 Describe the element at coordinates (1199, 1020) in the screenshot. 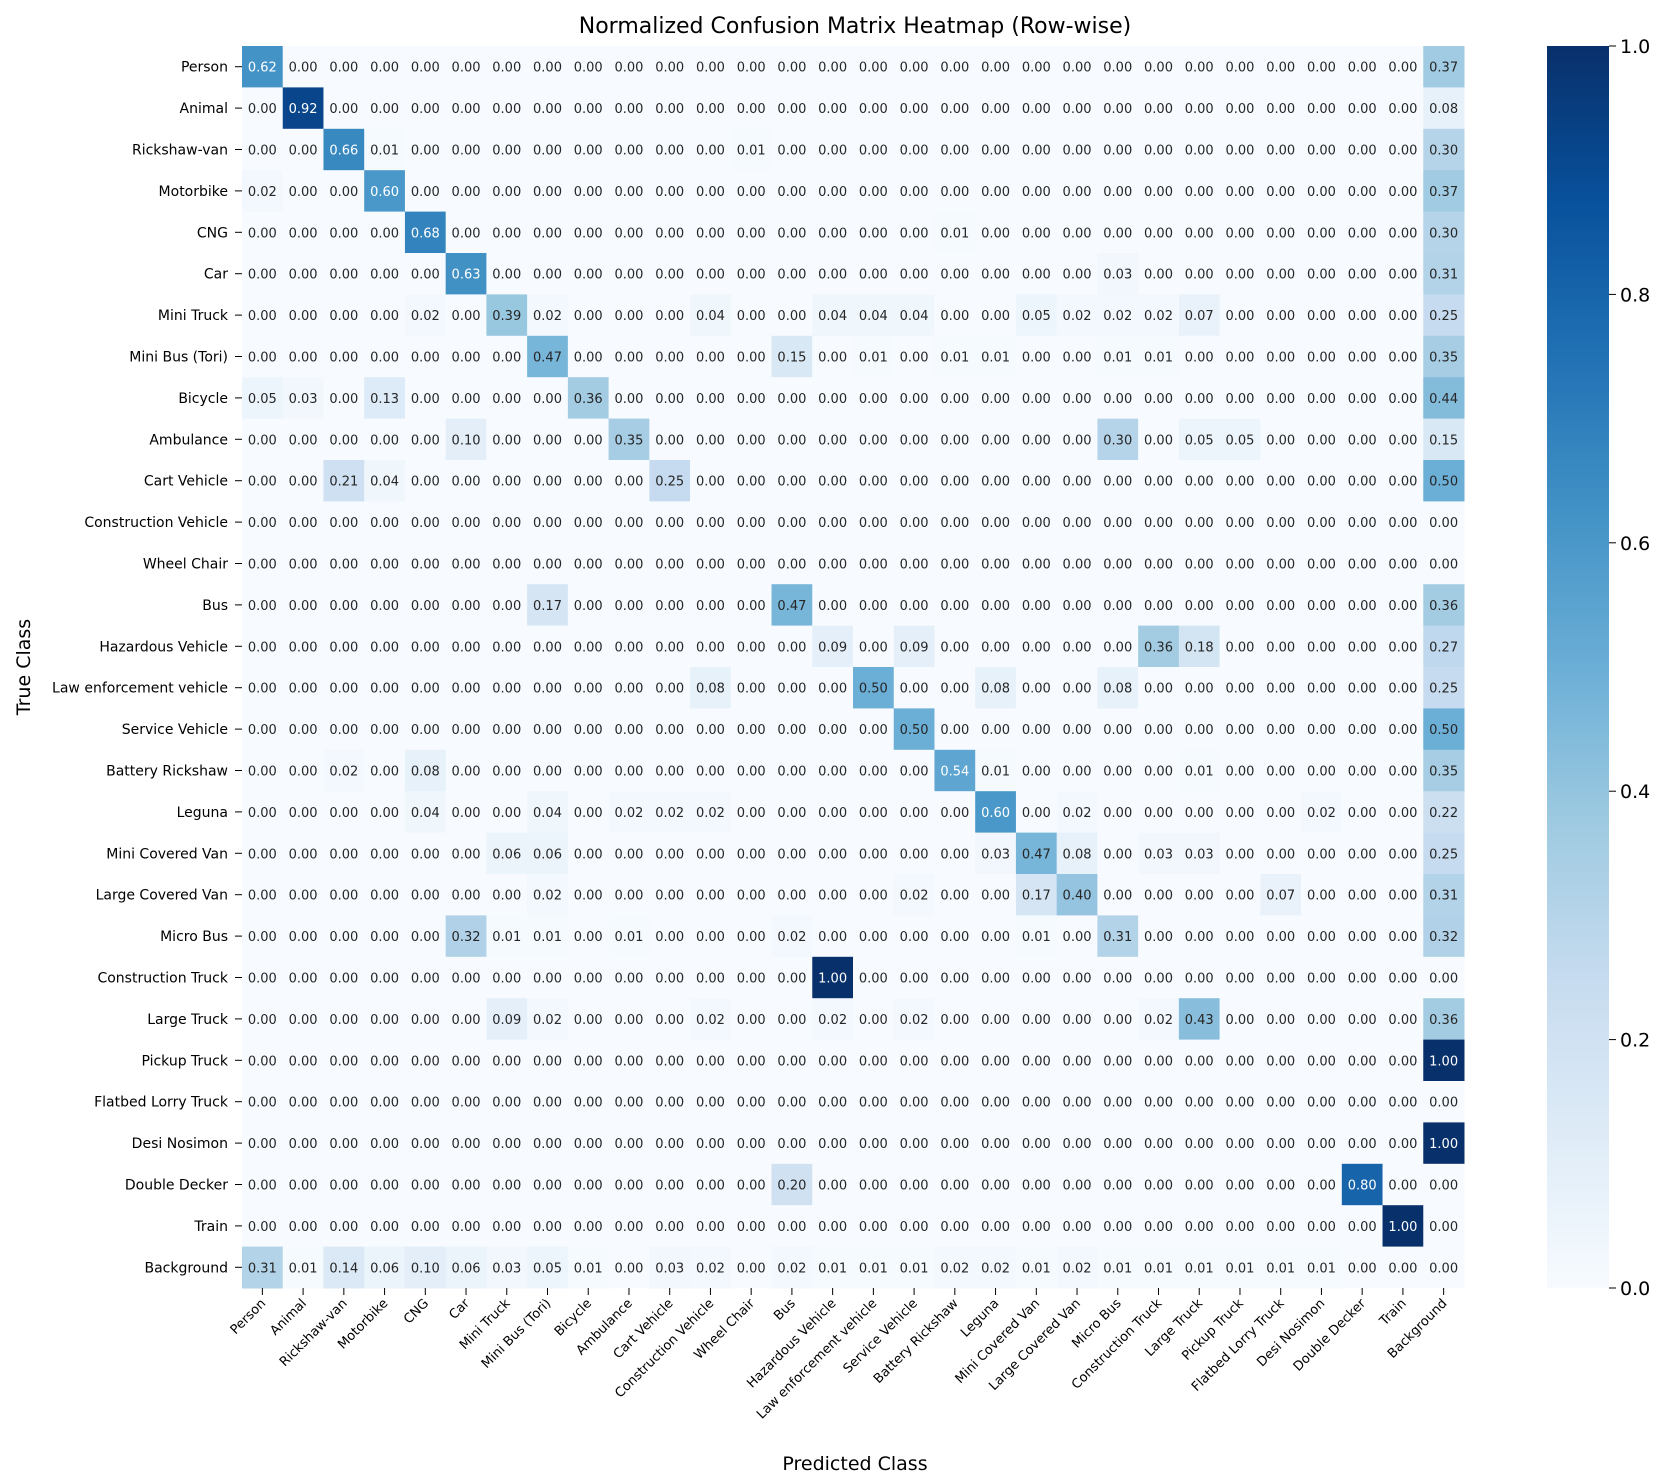

I see `cell-value-label: 0.43` at that location.